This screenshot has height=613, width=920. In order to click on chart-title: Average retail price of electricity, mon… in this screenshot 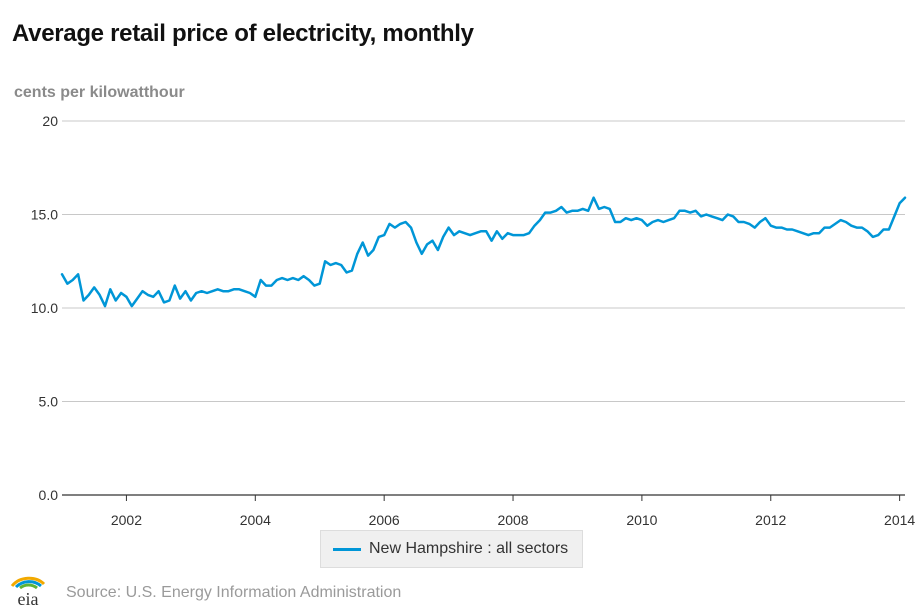, I will do `click(243, 33)`.